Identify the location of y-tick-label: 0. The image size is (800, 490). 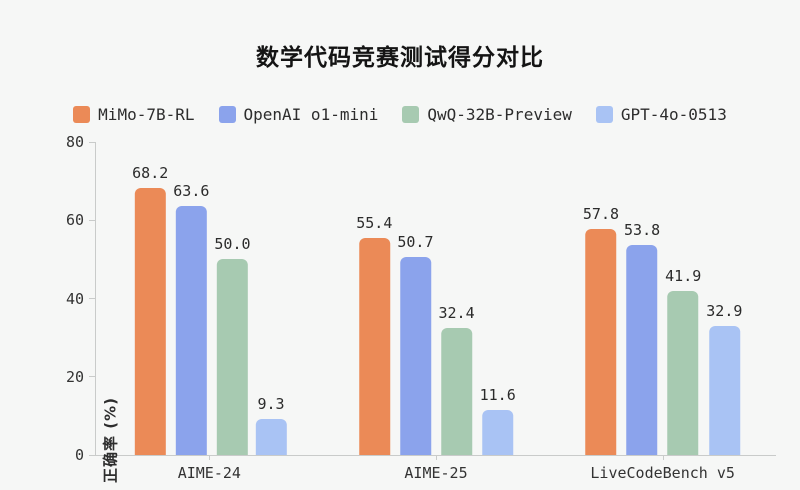
(79, 455).